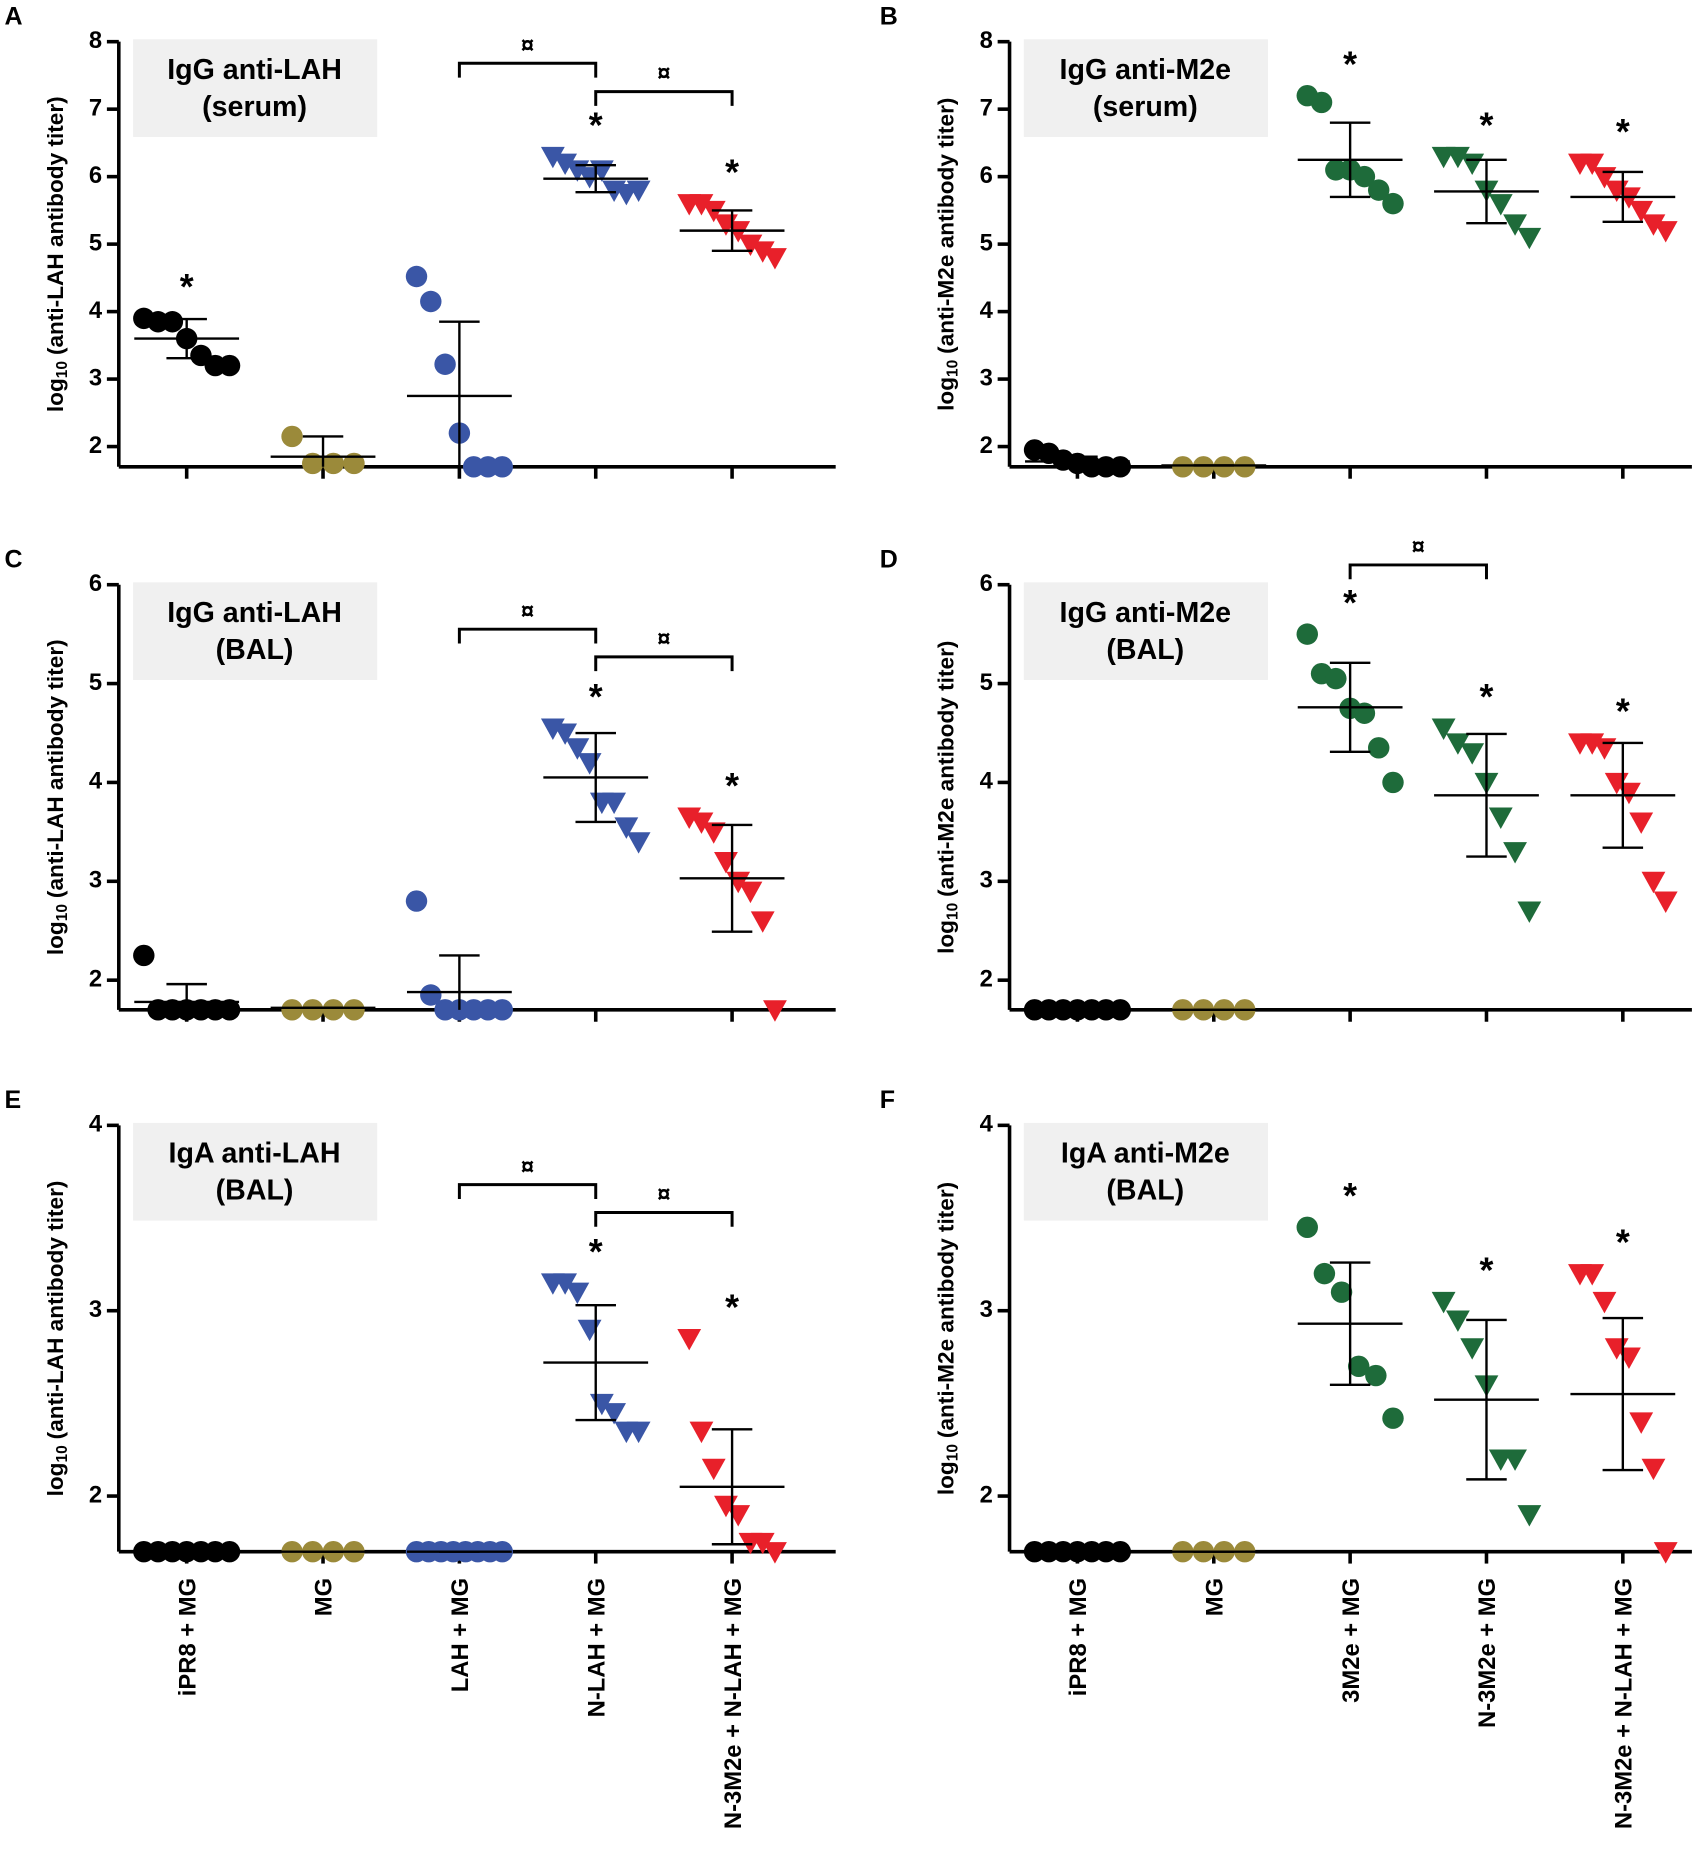  I want to click on category-label: LAH + MG, so click(460, 1635).